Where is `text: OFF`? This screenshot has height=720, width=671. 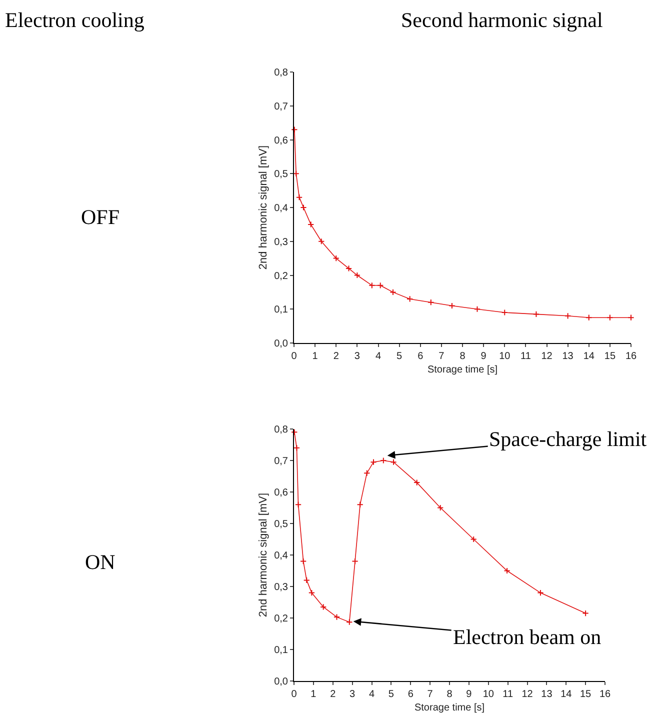
text: OFF is located at coordinates (100, 217).